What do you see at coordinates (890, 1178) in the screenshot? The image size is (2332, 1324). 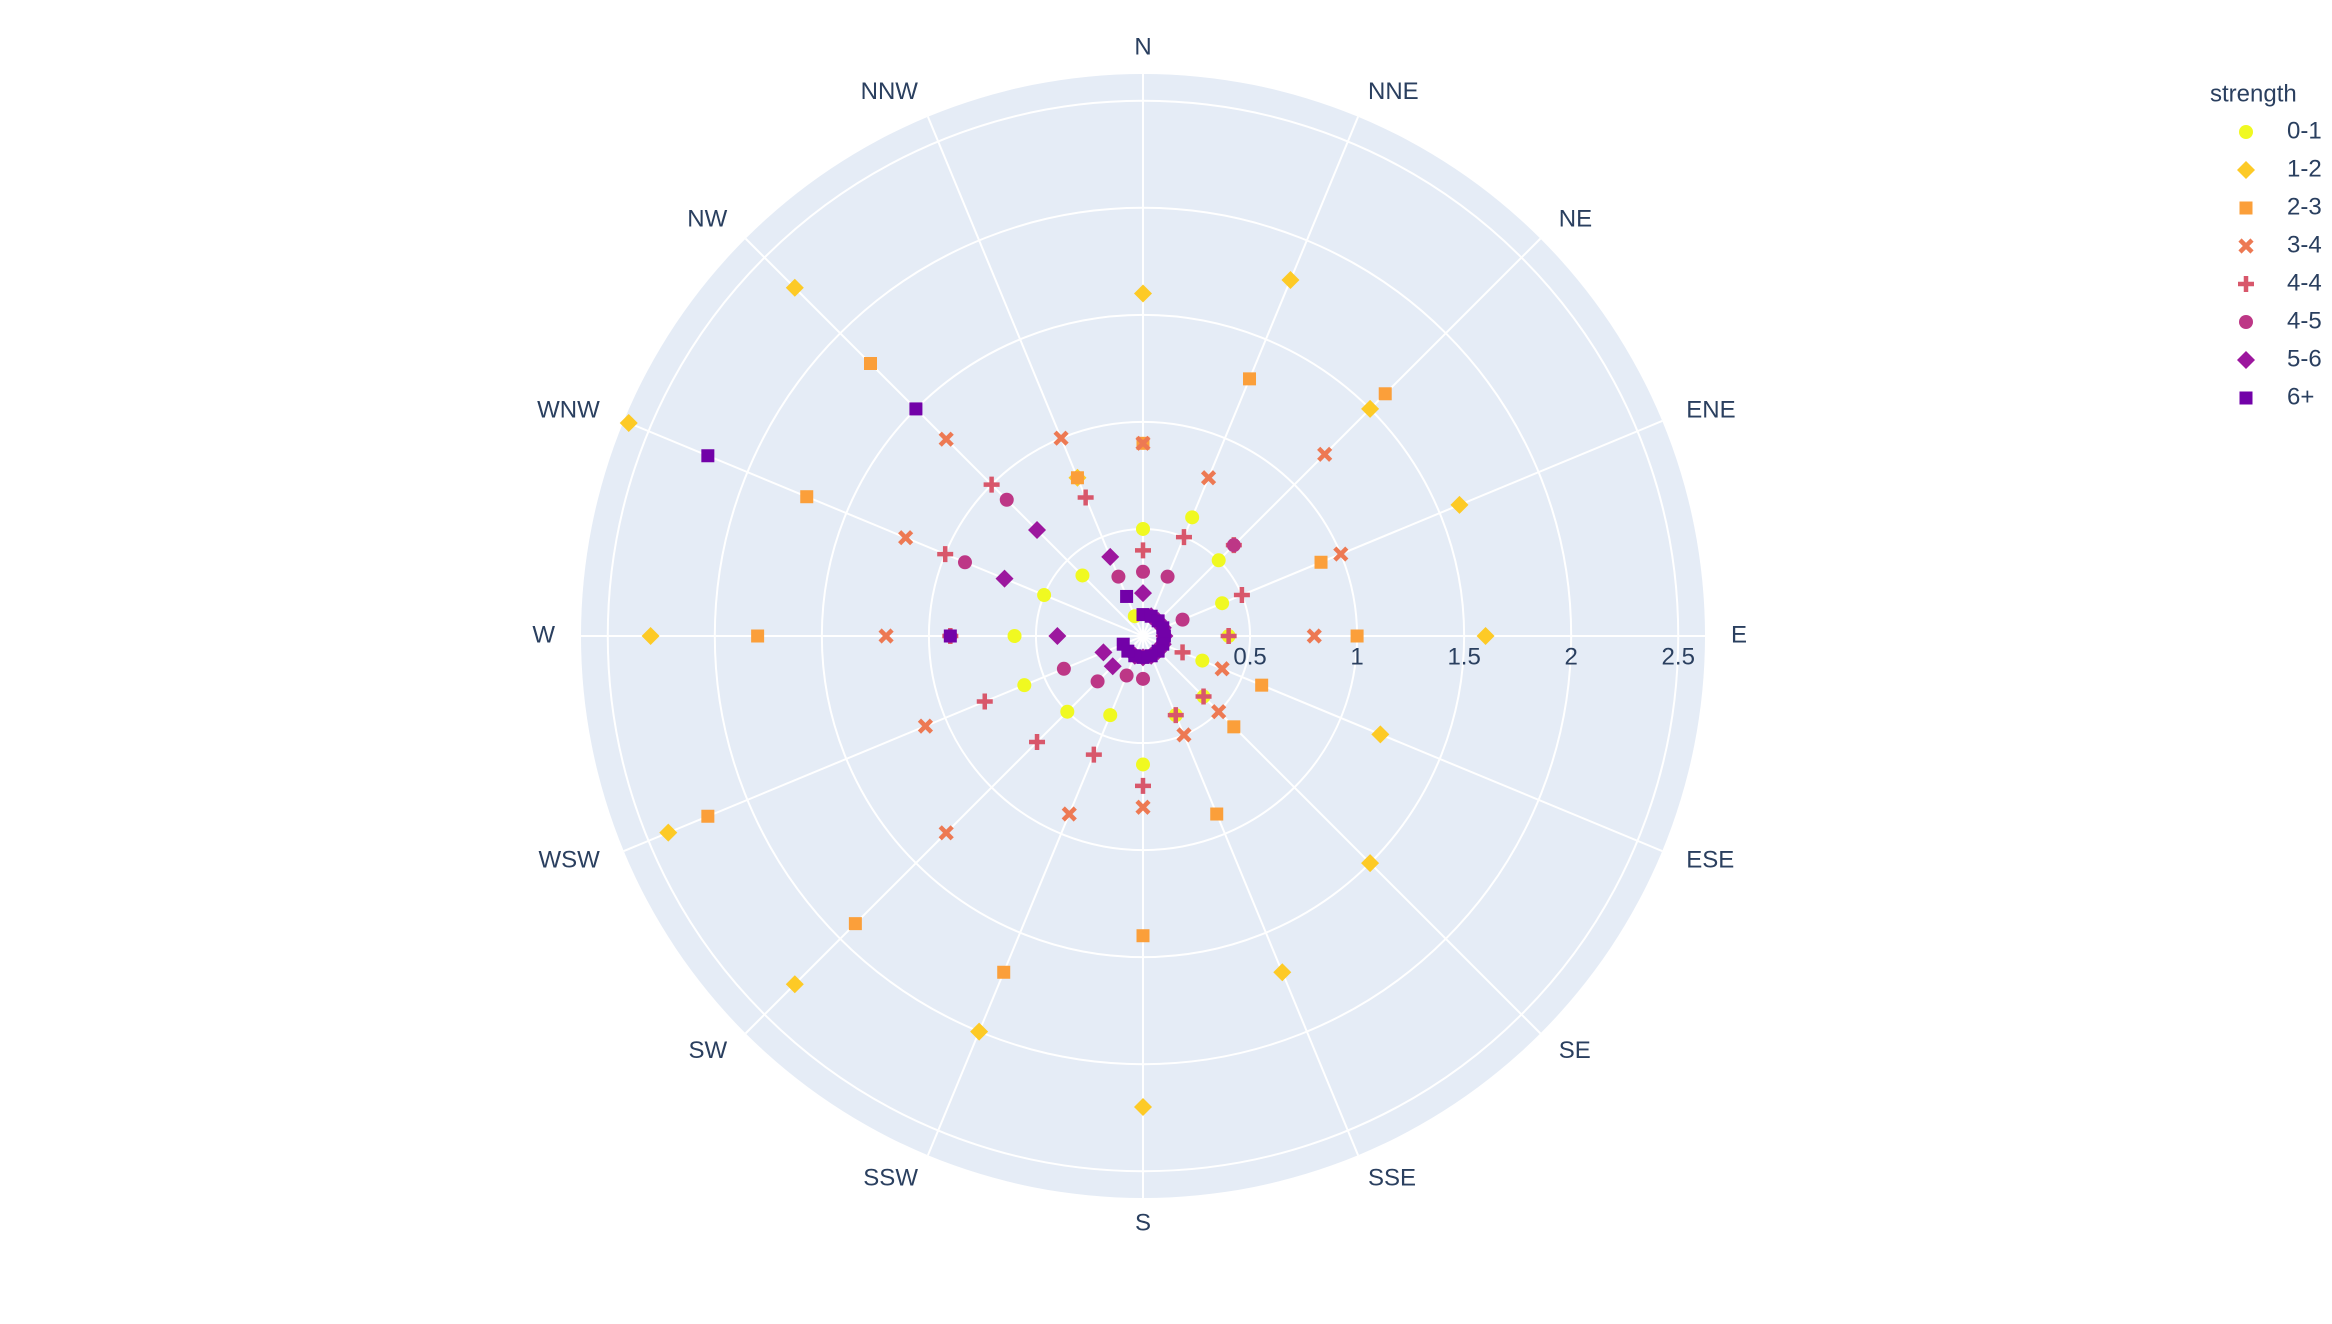 I see `angular-label: SSW` at bounding box center [890, 1178].